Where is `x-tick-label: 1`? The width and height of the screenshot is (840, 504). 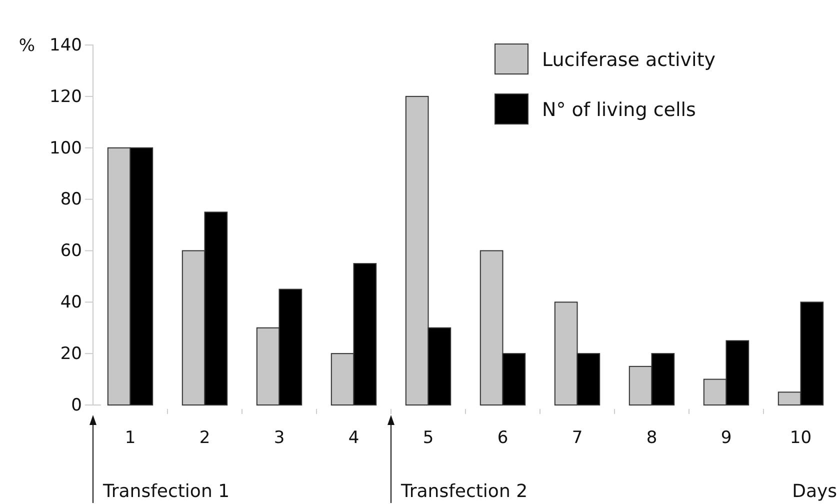 x-tick-label: 1 is located at coordinates (130, 438).